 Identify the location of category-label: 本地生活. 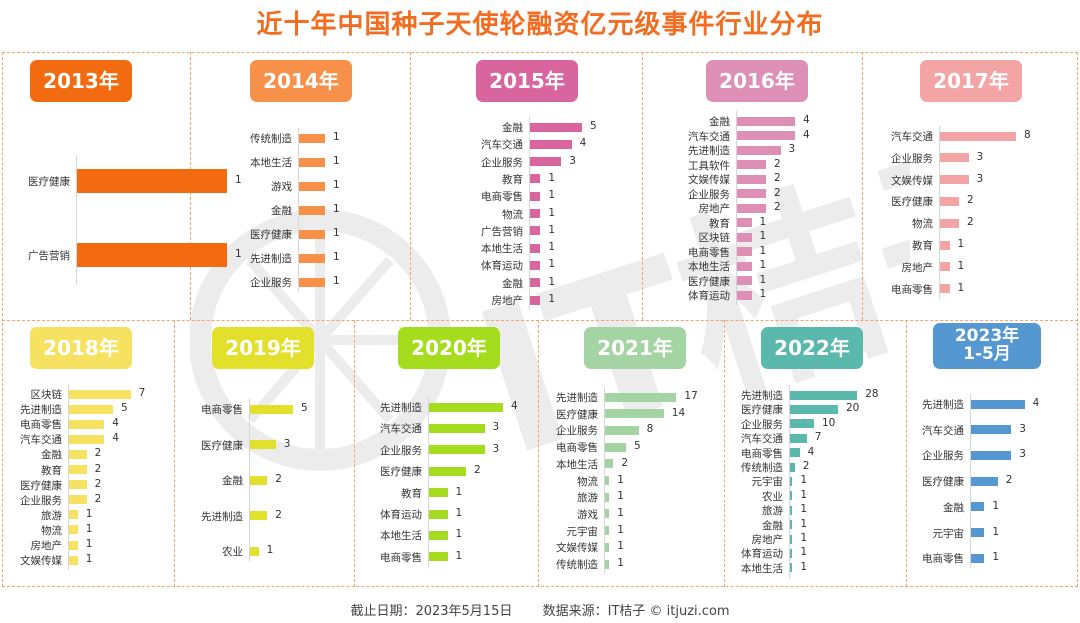
(271, 163).